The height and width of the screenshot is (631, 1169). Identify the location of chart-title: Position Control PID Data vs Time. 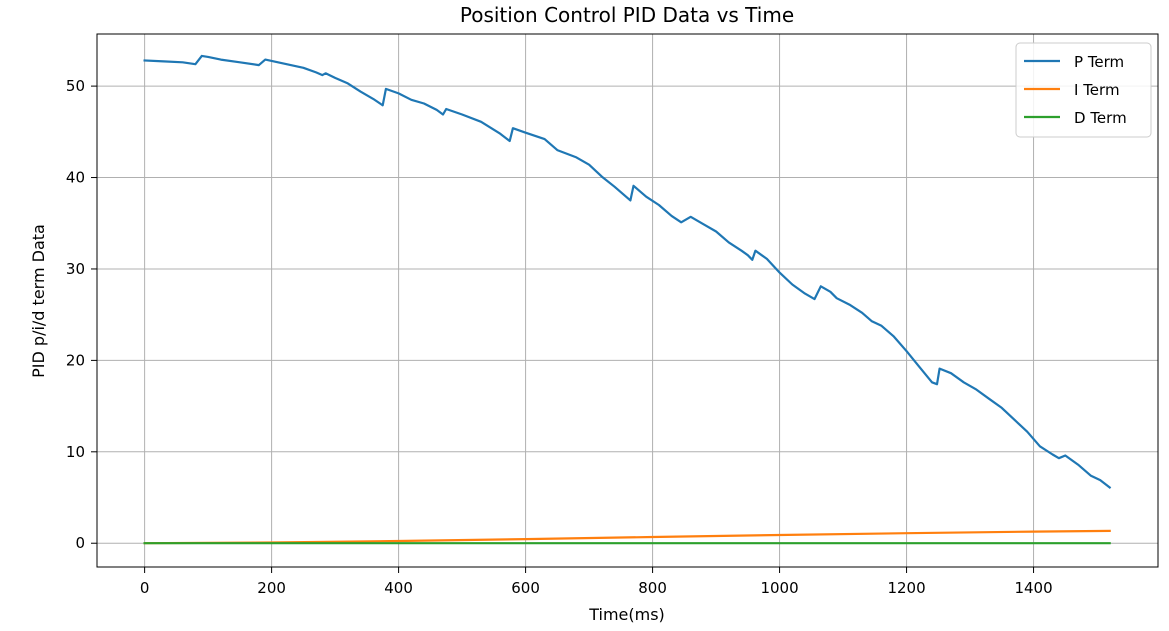
(627, 15).